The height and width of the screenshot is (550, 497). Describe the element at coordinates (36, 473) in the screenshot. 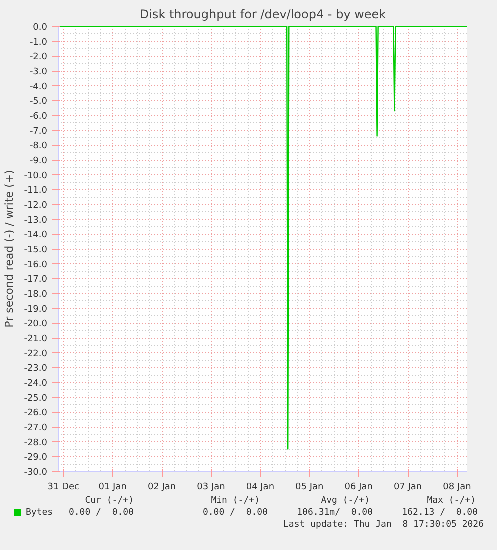

I see `y-tick-label: -30.0` at that location.